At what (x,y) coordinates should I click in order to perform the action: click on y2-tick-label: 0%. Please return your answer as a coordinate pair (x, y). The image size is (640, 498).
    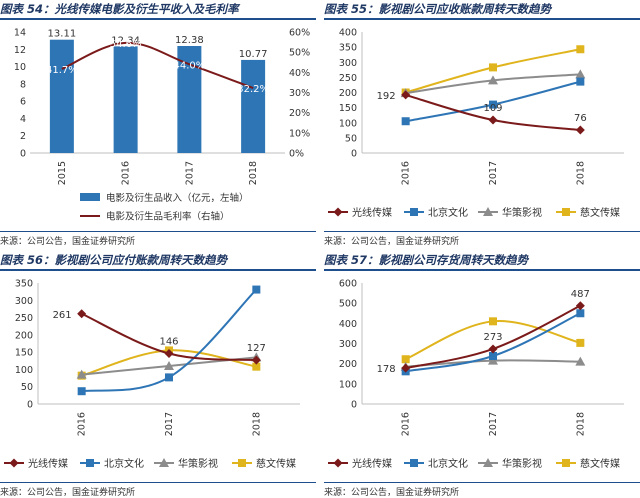
    Looking at the image, I should click on (296, 154).